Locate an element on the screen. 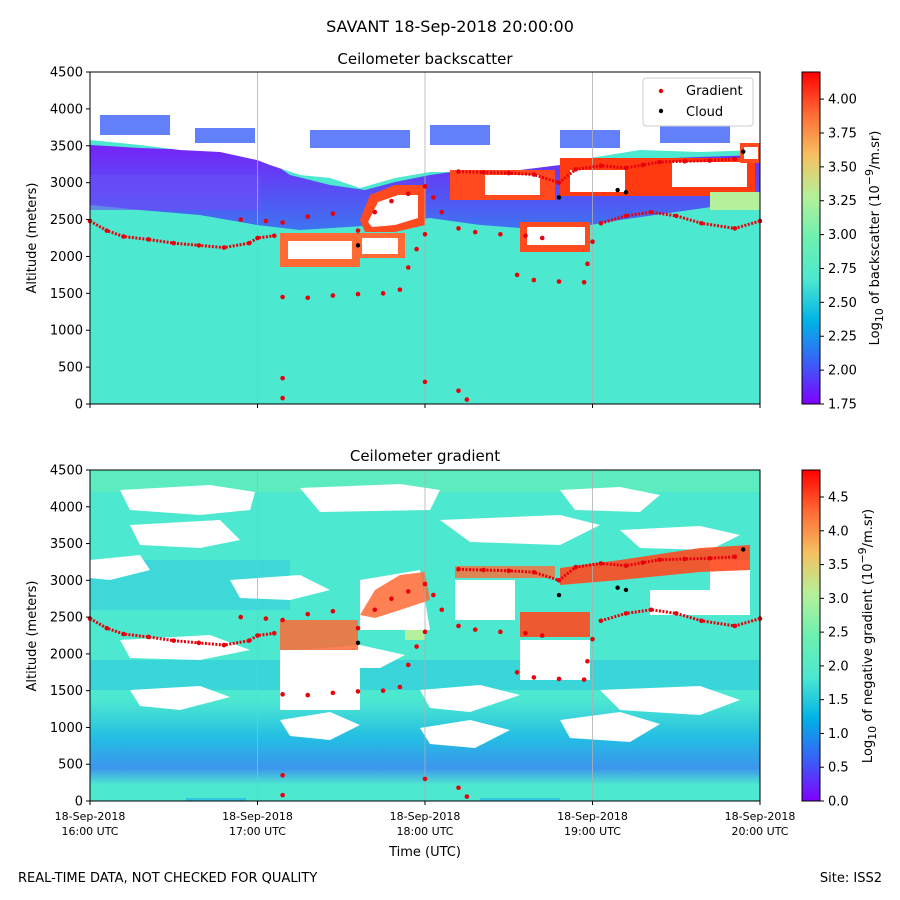  colorbar-tick-label: 3.75 is located at coordinates (842, 133).